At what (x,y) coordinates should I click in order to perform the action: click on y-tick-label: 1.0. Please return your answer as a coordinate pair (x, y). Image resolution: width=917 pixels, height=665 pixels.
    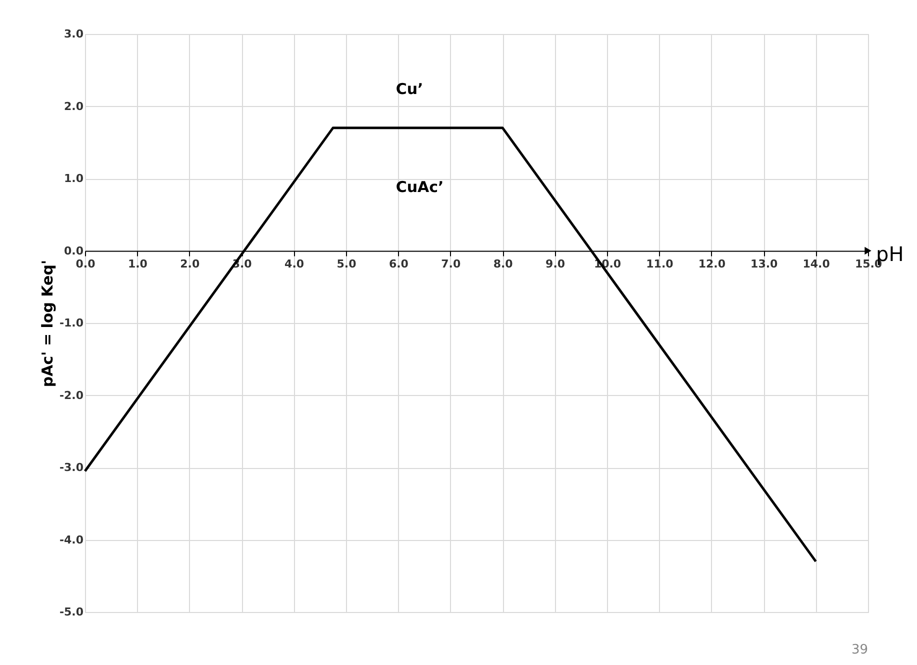
    Looking at the image, I should click on (74, 178).